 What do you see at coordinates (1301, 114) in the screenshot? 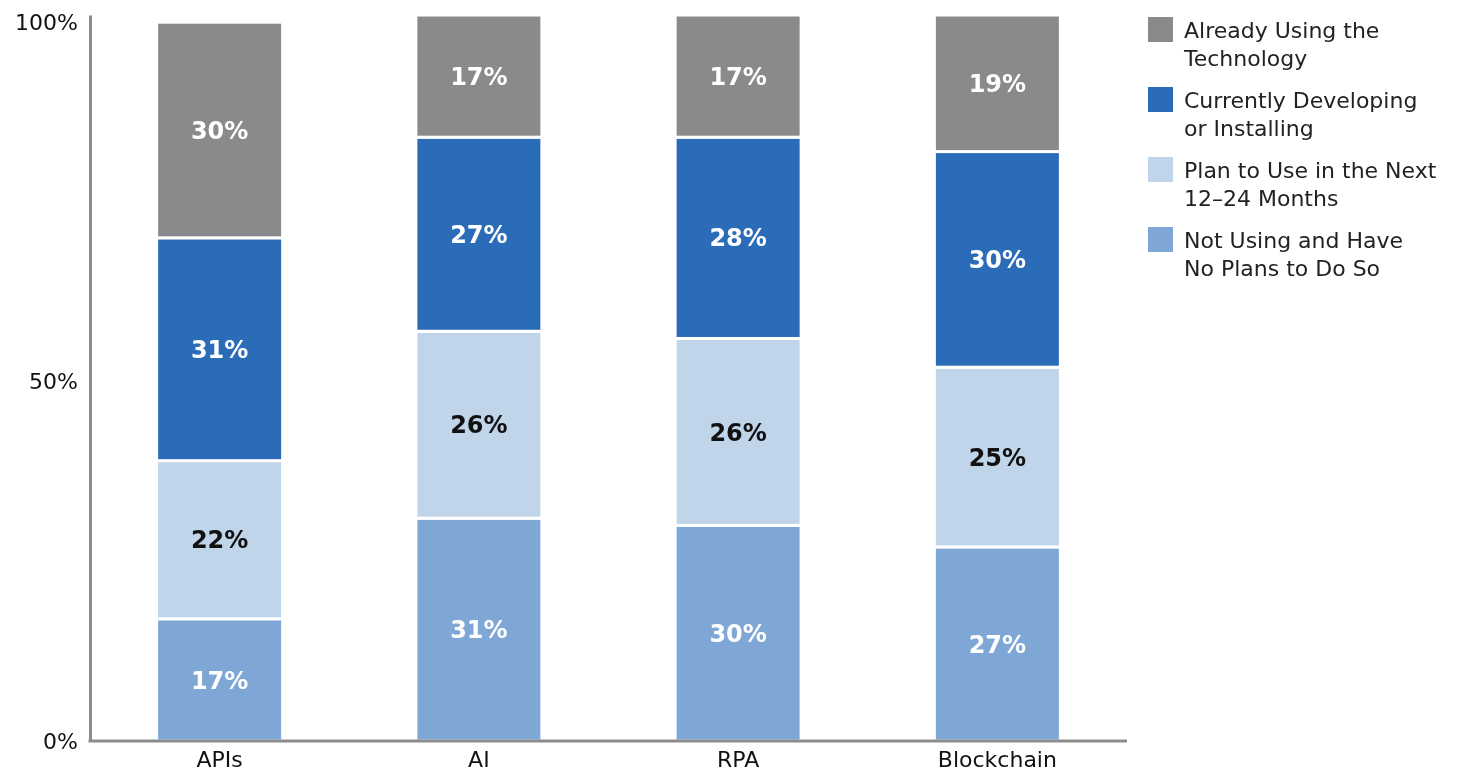
I see `legend-label: Currently Developing or Installing` at bounding box center [1301, 114].